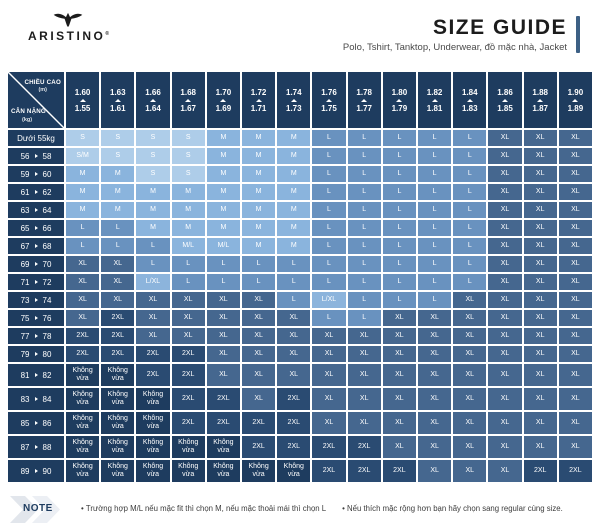  I want to click on table-row: 56 58 S/M S S S M M M L L L L L XL XL XL, so click(300, 156).